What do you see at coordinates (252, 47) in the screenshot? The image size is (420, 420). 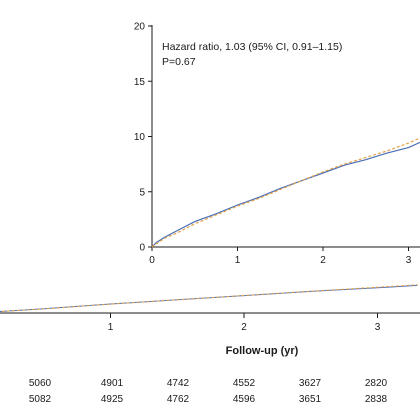 I see `hazard-ratio-annotation: Hazard ratio, 1.03 (95% CI, 0.91–1.15)` at bounding box center [252, 47].